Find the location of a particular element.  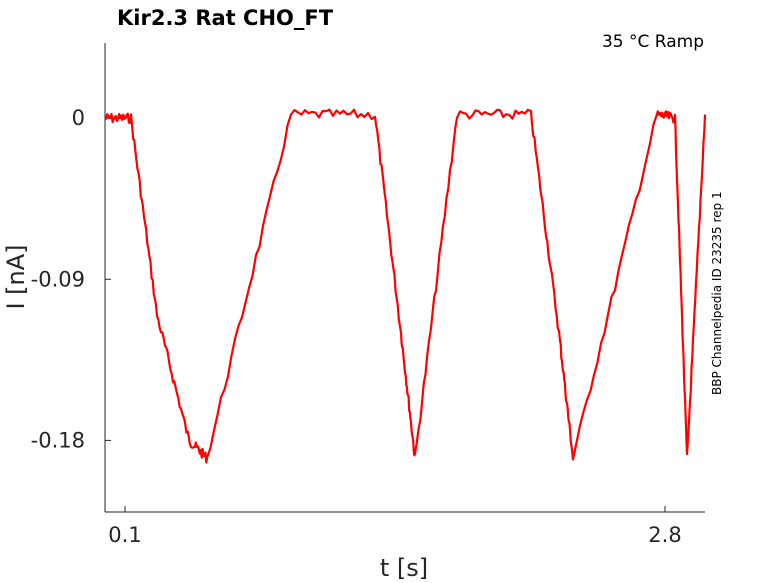

side-label: BBP Channelpedia ID 23235 rep 1 is located at coordinates (717, 293).